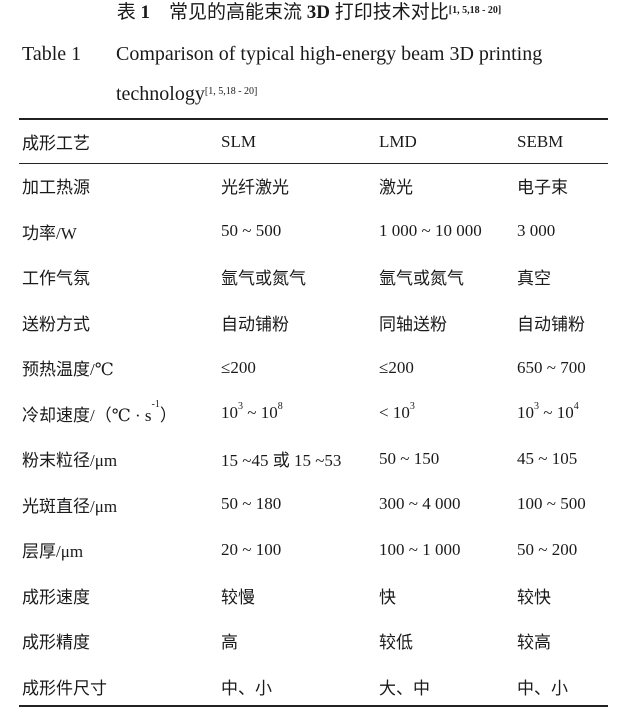  I want to click on table-caption-chinese: 表 1 常见的高能束流 3D 打印技术对比[1, 5,18 - 20], so click(309, 13).